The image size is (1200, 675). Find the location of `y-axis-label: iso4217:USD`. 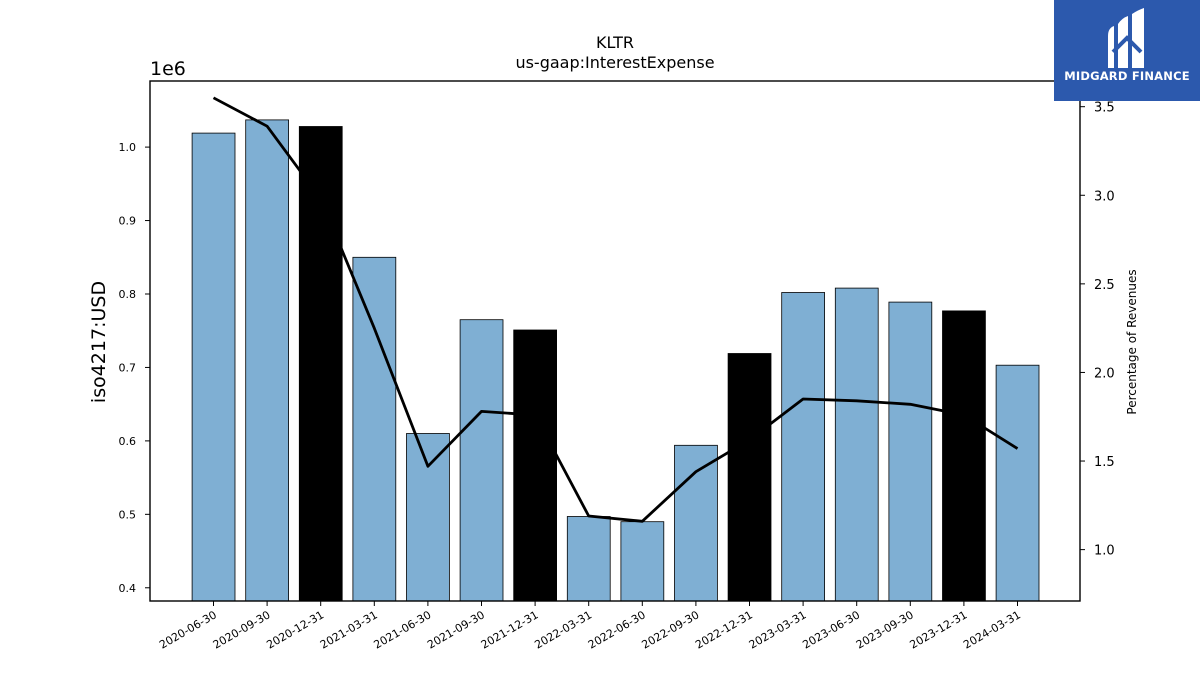

y-axis-label: iso4217:USD is located at coordinates (99, 342).